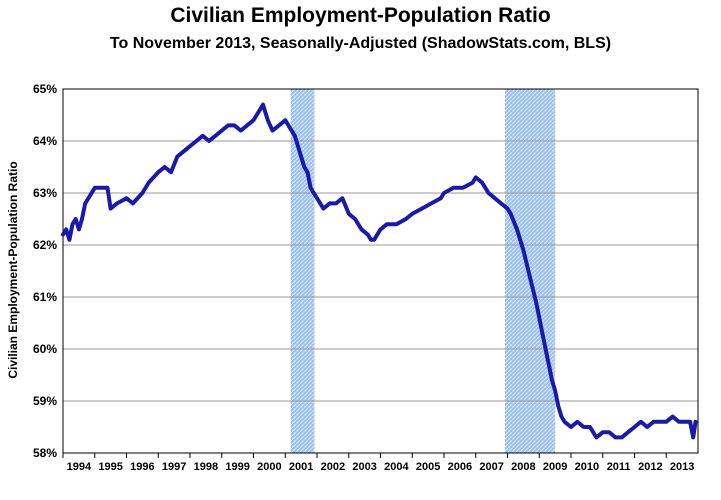 This screenshot has height=500, width=721. What do you see at coordinates (110, 467) in the screenshot?
I see `x-tick-label: 1995` at bounding box center [110, 467].